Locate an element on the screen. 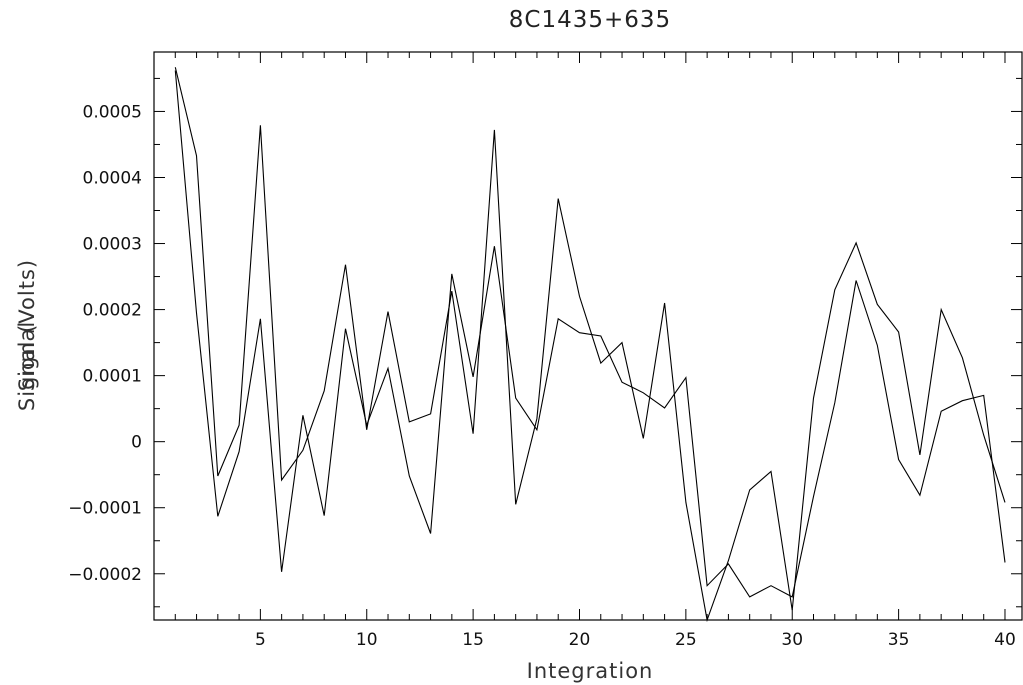 The image size is (1023, 685). x-tick-label: 10 is located at coordinates (367, 640).